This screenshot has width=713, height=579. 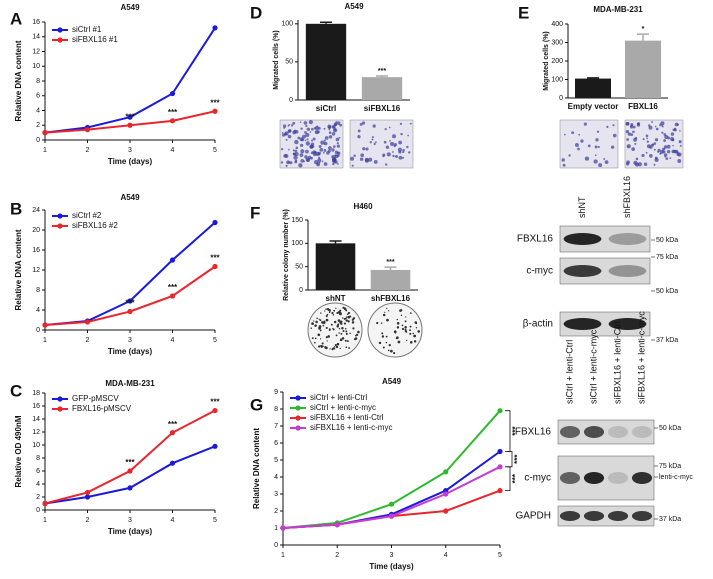 What do you see at coordinates (130, 7) in the screenshot?
I see `chart-title: A549` at bounding box center [130, 7].